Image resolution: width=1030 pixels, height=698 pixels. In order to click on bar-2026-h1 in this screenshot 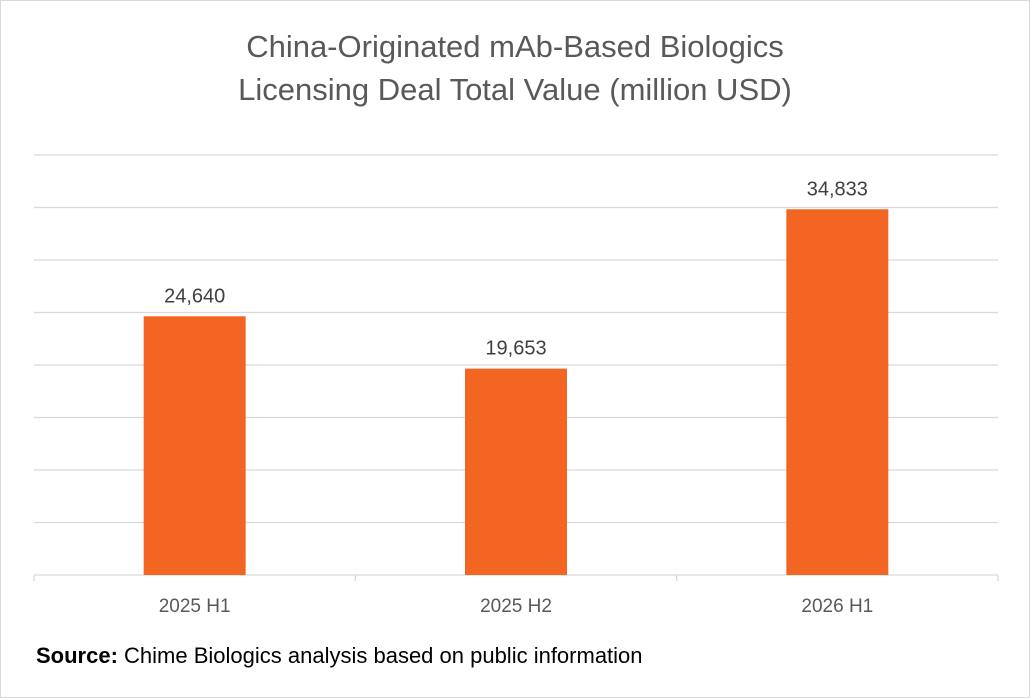, I will do `click(837, 392)`.